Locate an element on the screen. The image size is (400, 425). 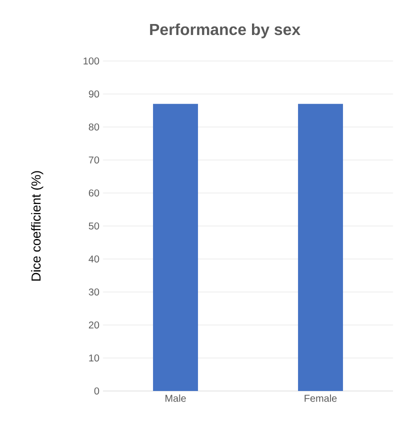
y-tick-label: 50 is located at coordinates (94, 226).